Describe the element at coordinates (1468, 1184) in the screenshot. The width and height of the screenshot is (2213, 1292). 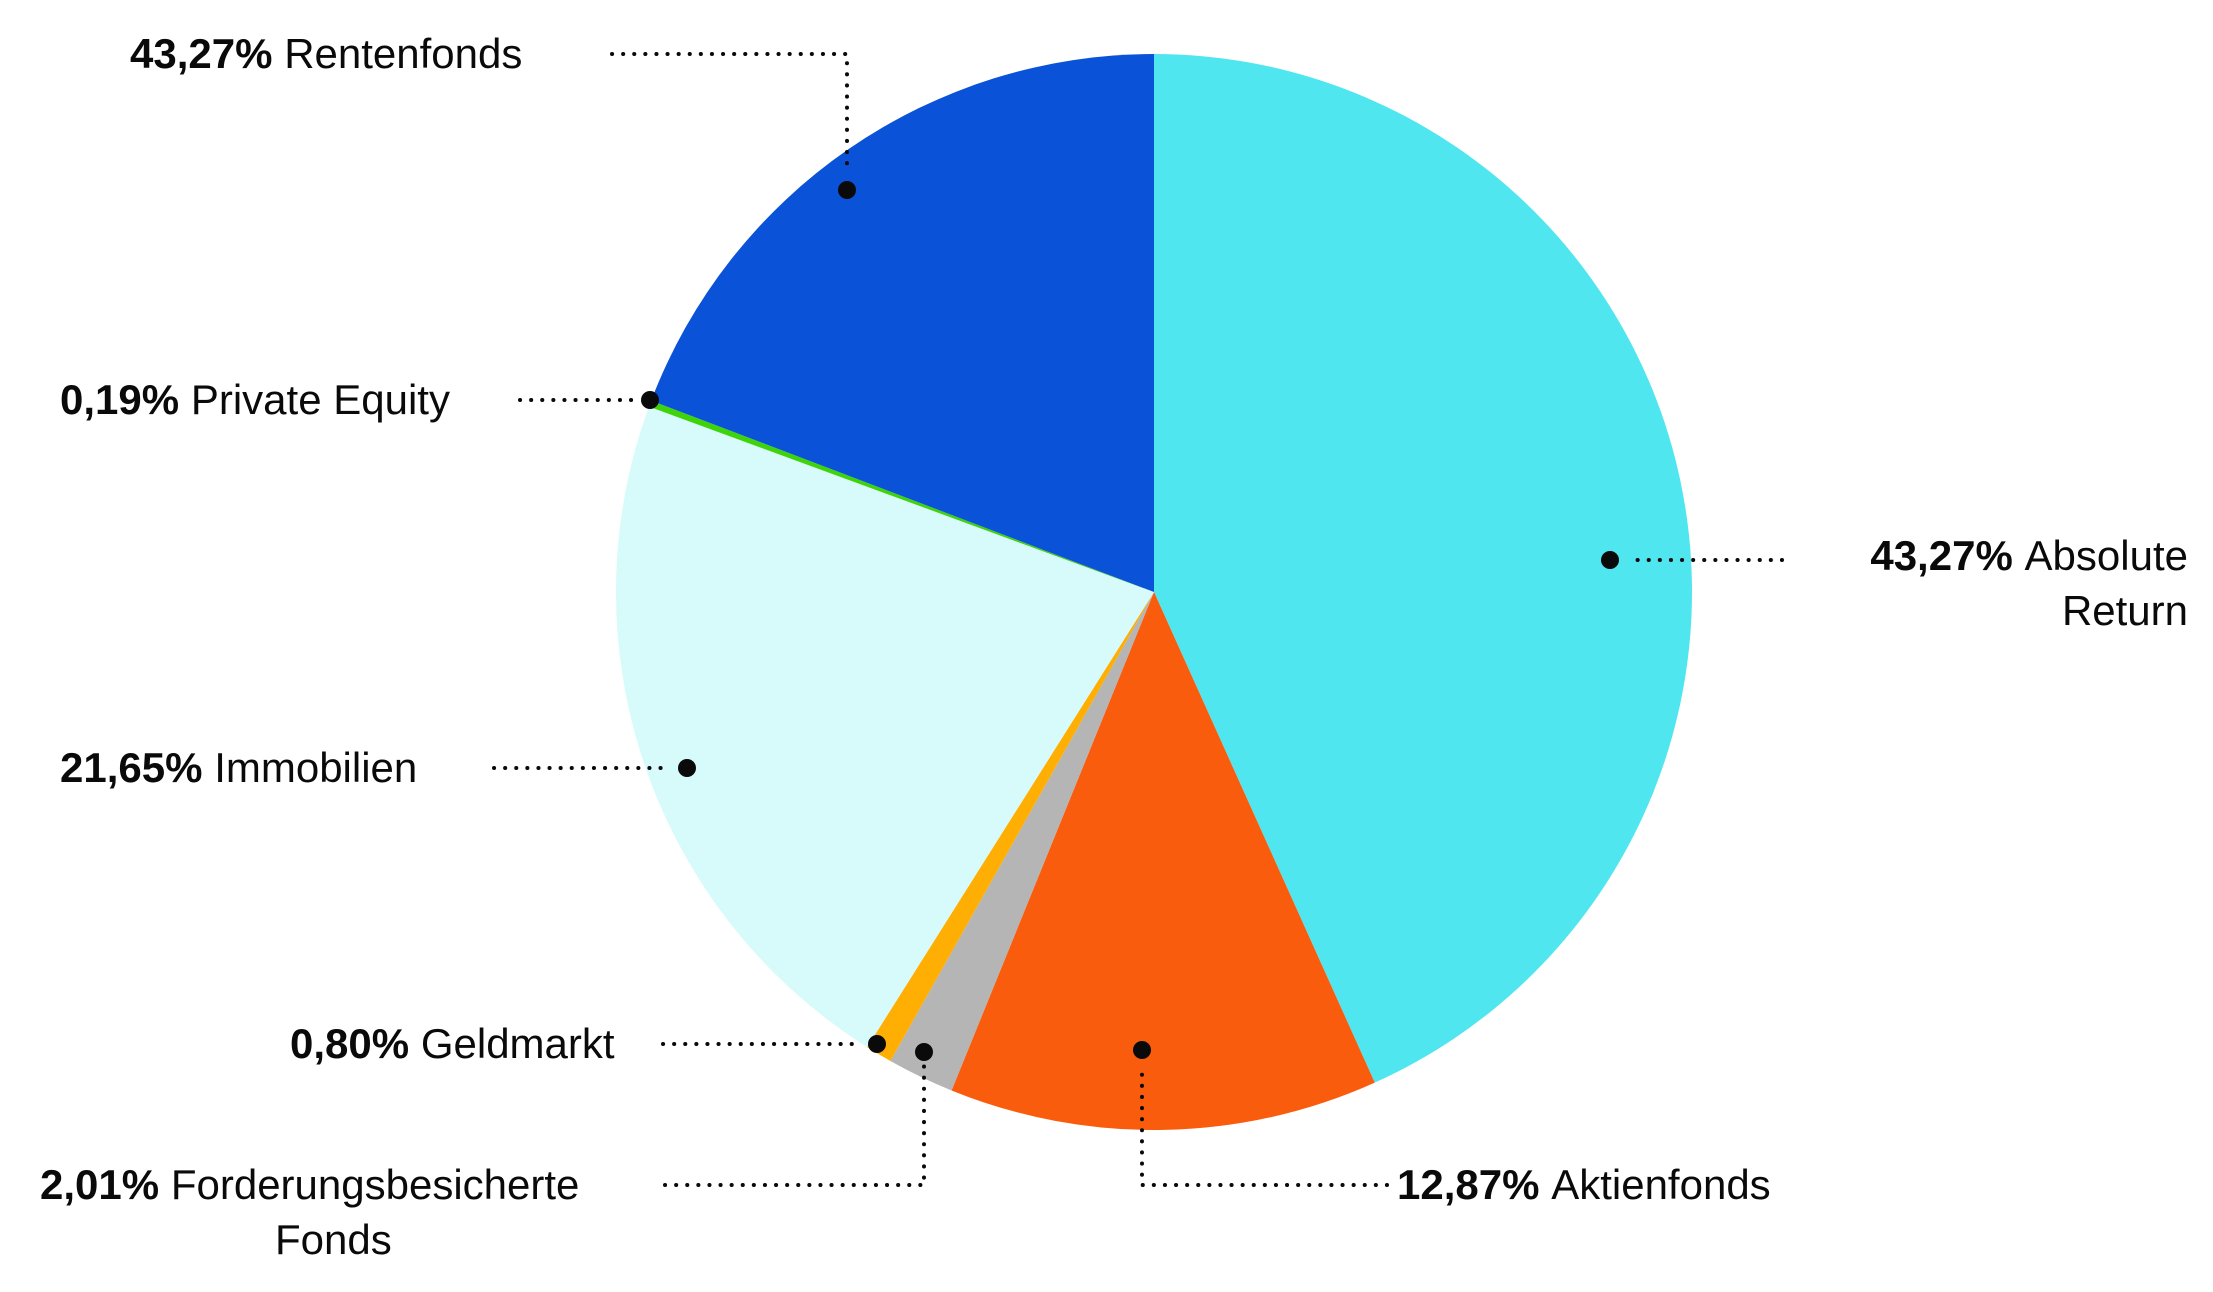
I see `slice-percent-aktienfonds: 12,87%` at that location.